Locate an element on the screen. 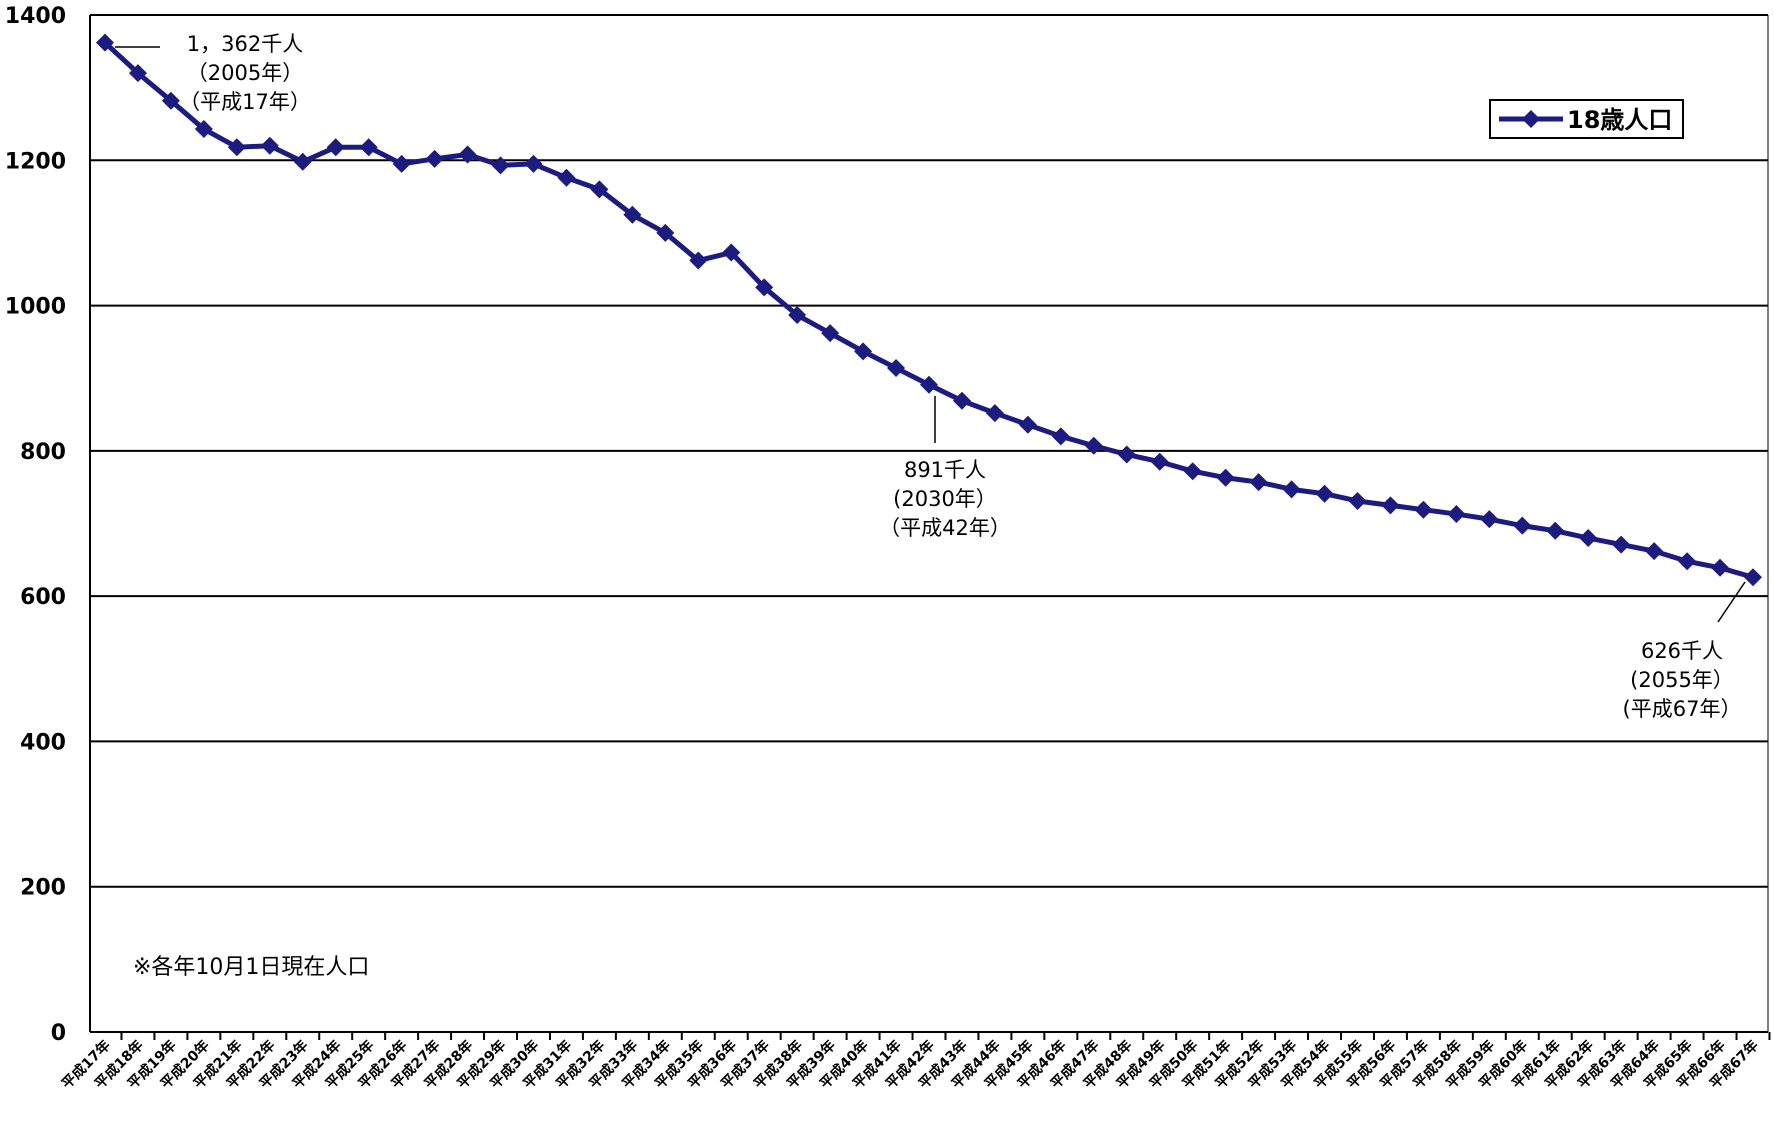 Image resolution: width=1774 pixels, height=1122 pixels. annotation-label: （平成17年） is located at coordinates (245, 102).